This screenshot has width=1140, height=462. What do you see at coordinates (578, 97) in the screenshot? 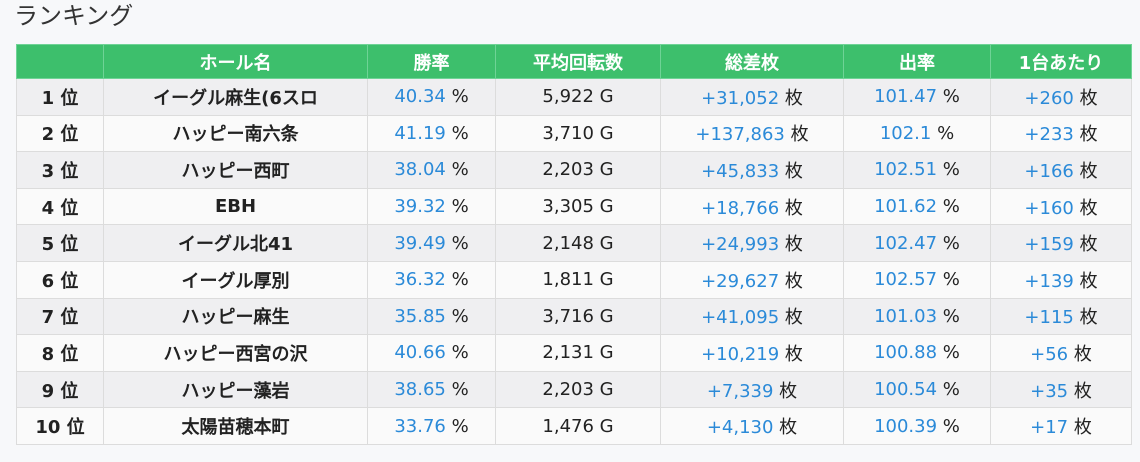
I see `table-cell: 5,922 G` at bounding box center [578, 97].